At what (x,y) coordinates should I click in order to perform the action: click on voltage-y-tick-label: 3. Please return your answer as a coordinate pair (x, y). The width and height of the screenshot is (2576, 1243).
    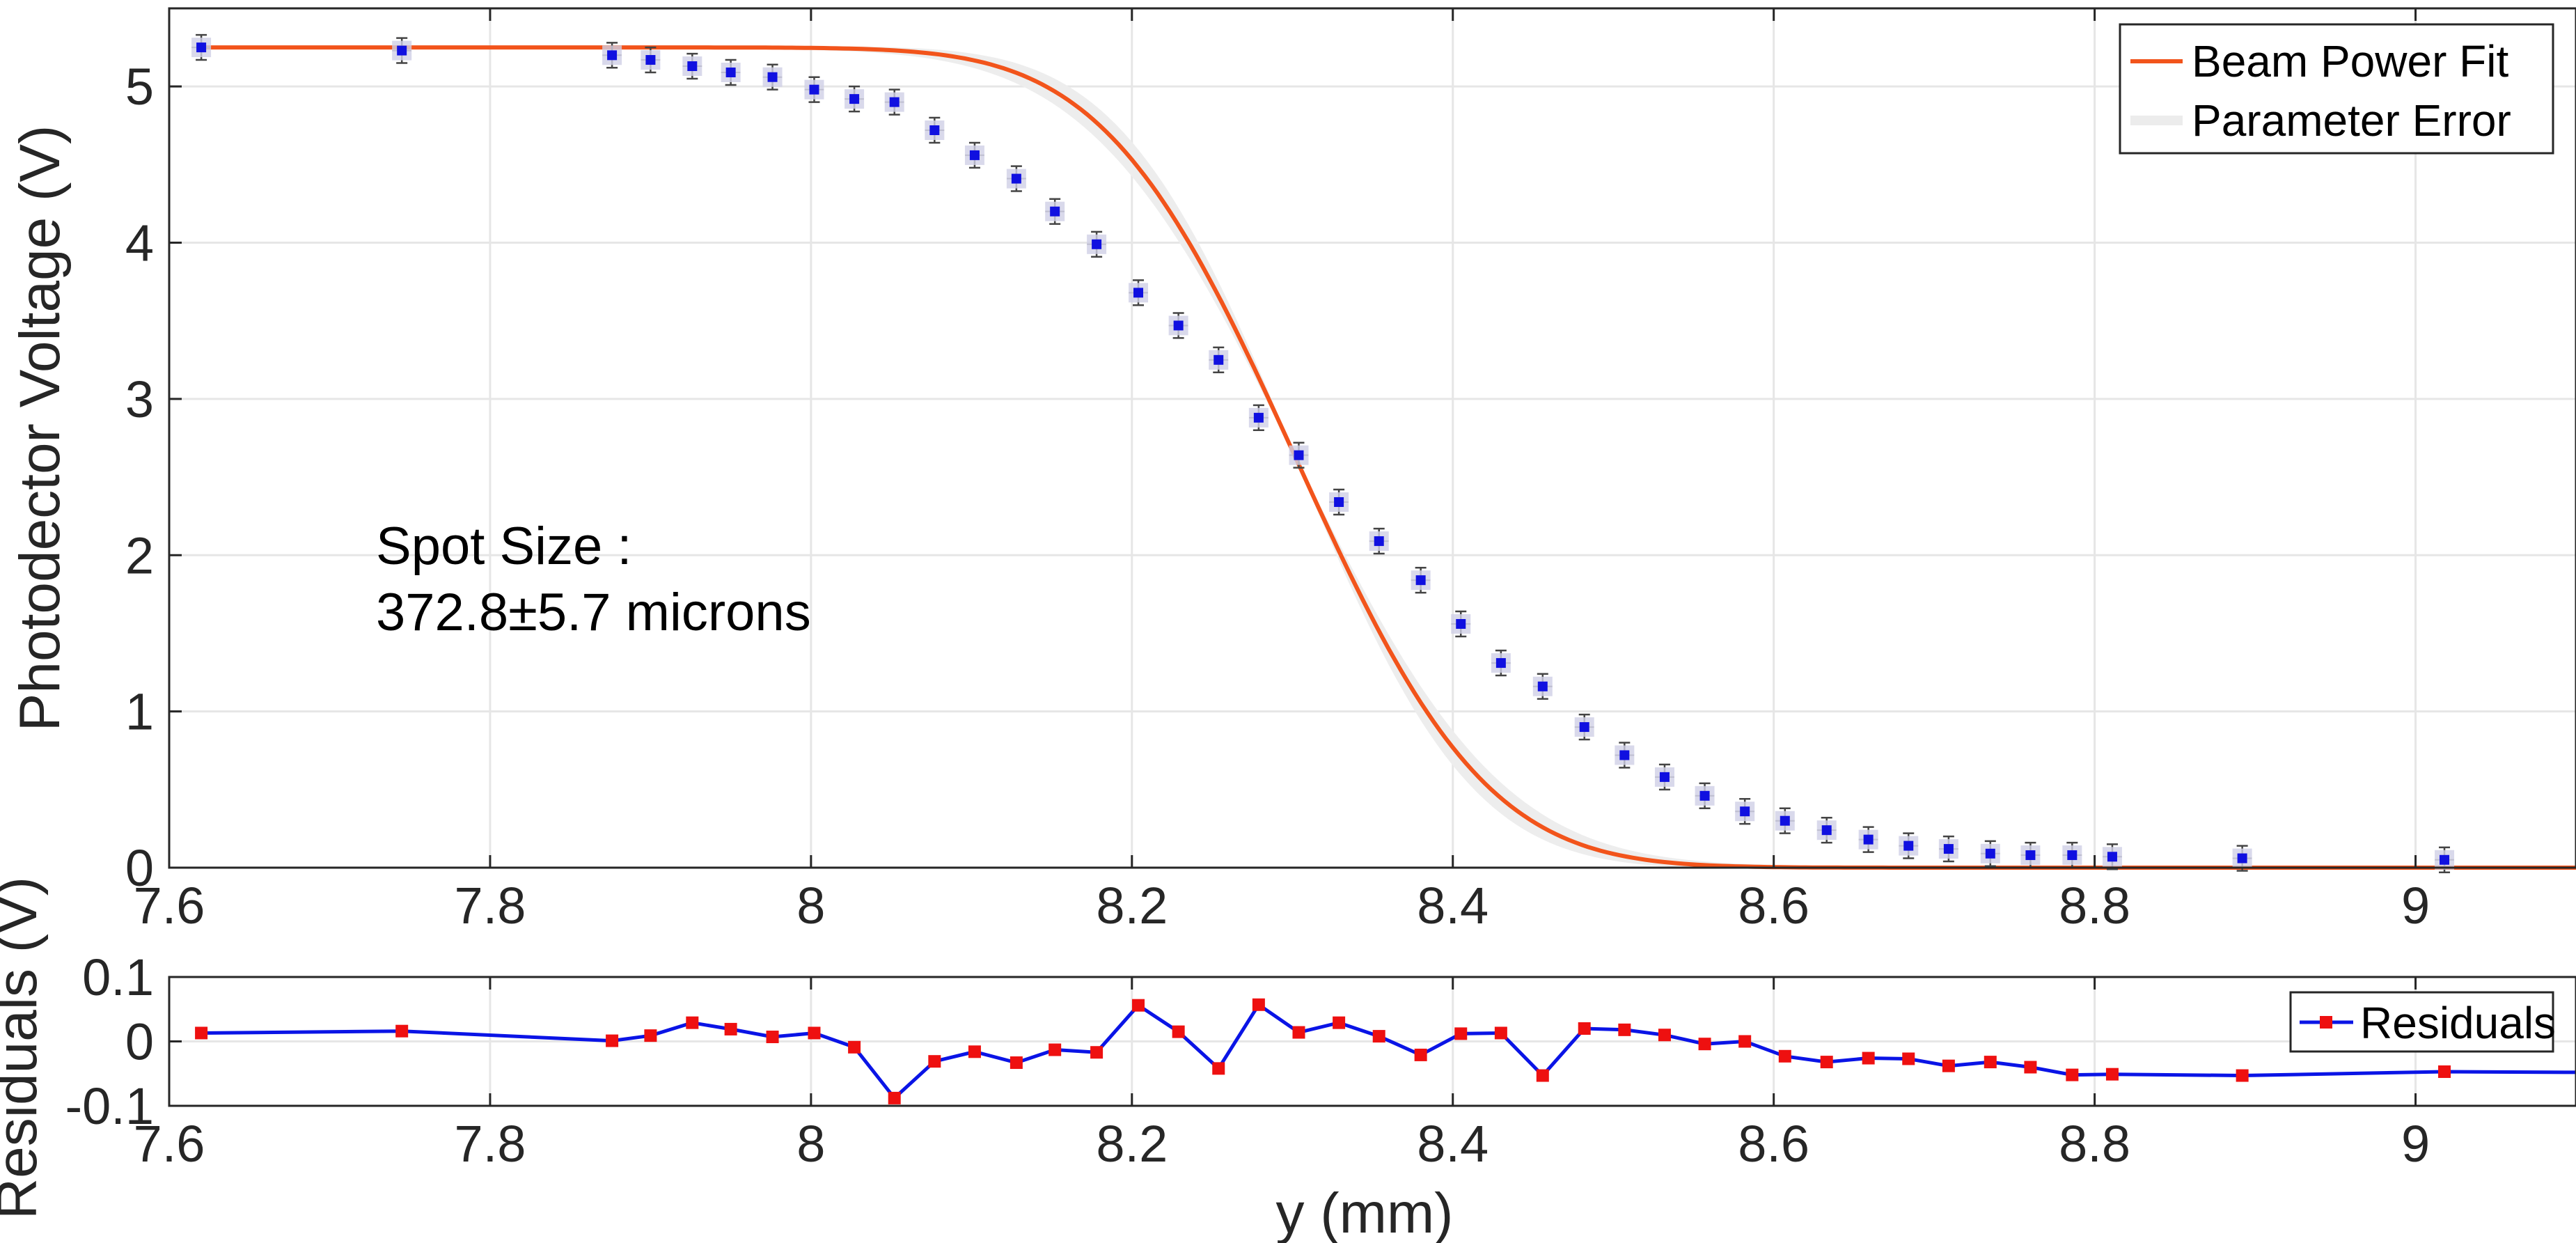
    Looking at the image, I should click on (139, 399).